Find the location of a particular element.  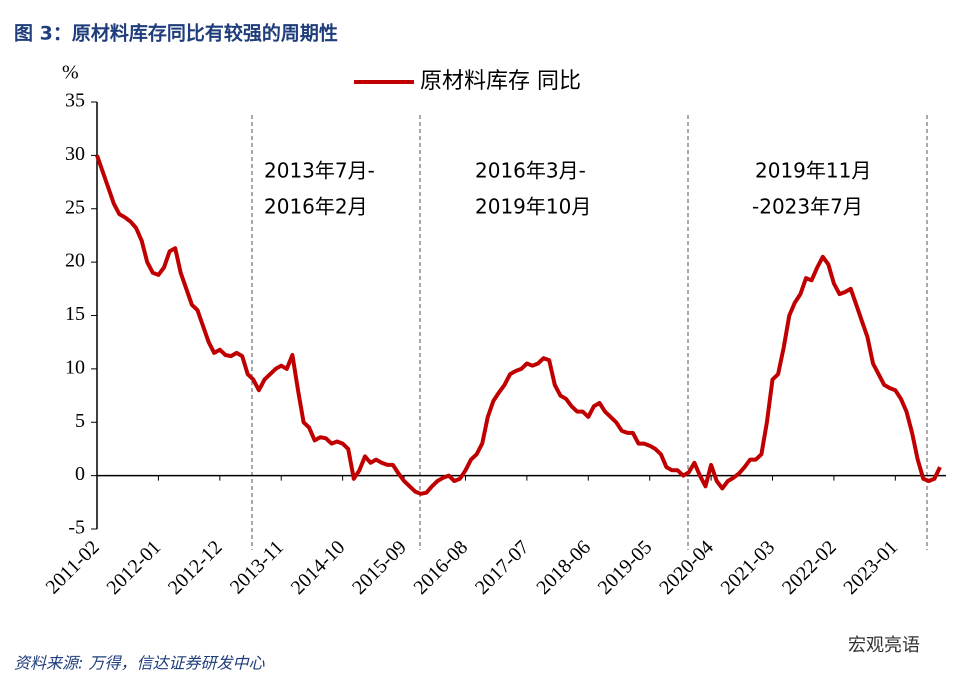

annotation: 2019年10月 is located at coordinates (533, 207).